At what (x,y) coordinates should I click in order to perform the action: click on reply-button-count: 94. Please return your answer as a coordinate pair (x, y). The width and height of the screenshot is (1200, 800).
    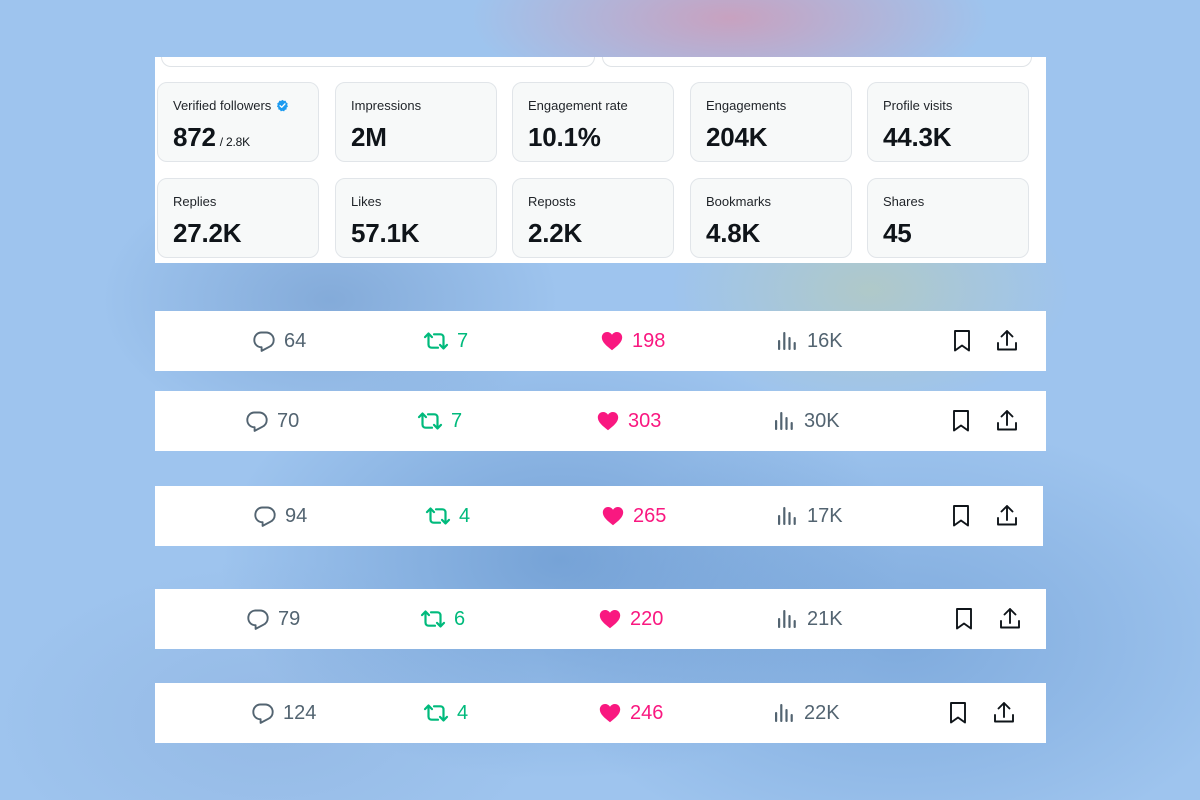
    Looking at the image, I should click on (296, 515).